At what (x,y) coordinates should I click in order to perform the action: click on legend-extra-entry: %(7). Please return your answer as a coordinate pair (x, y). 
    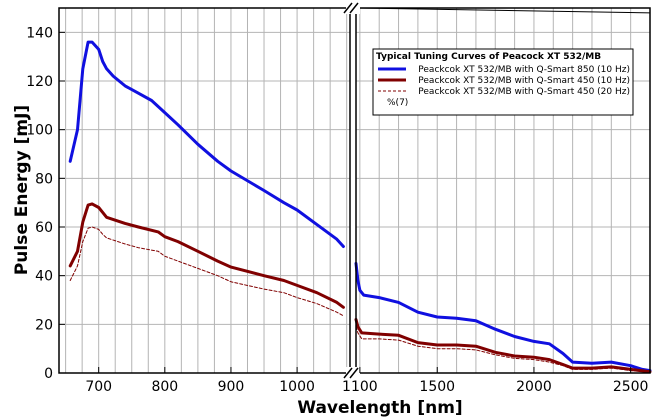
    Looking at the image, I should click on (397, 103).